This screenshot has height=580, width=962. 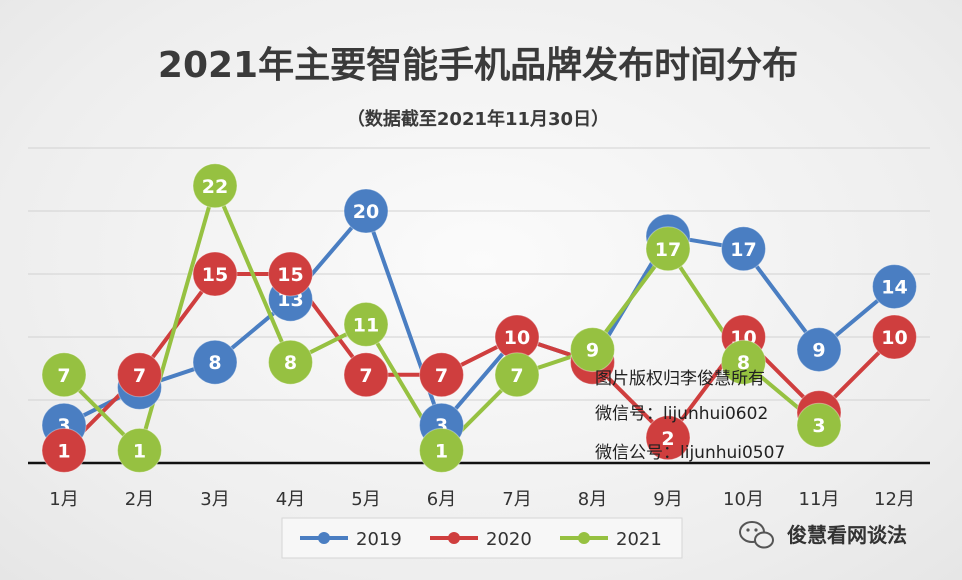 What do you see at coordinates (516, 499) in the screenshot?
I see `x-tick-label: 7月` at bounding box center [516, 499].